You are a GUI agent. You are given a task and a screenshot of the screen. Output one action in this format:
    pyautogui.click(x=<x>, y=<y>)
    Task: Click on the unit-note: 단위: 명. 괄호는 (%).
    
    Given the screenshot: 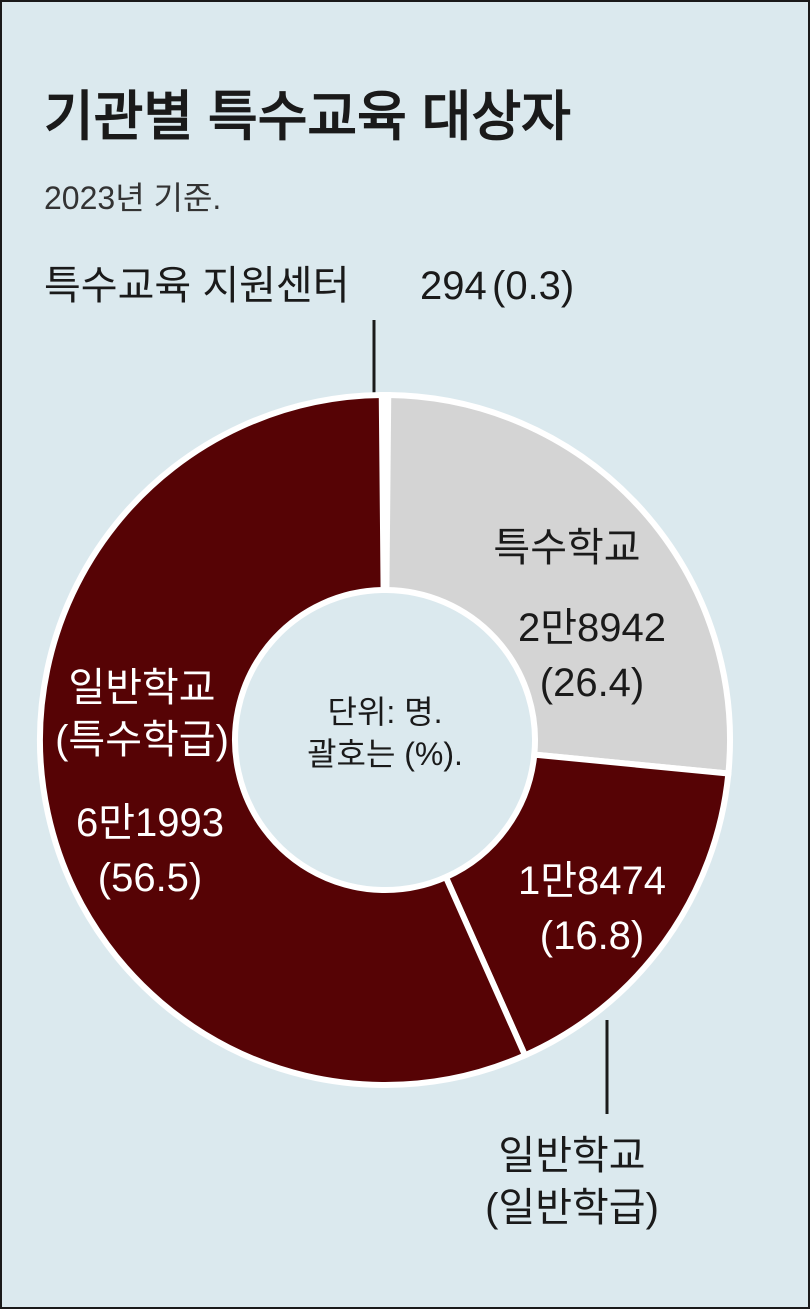 What is the action you would take?
    pyautogui.click(x=385, y=733)
    